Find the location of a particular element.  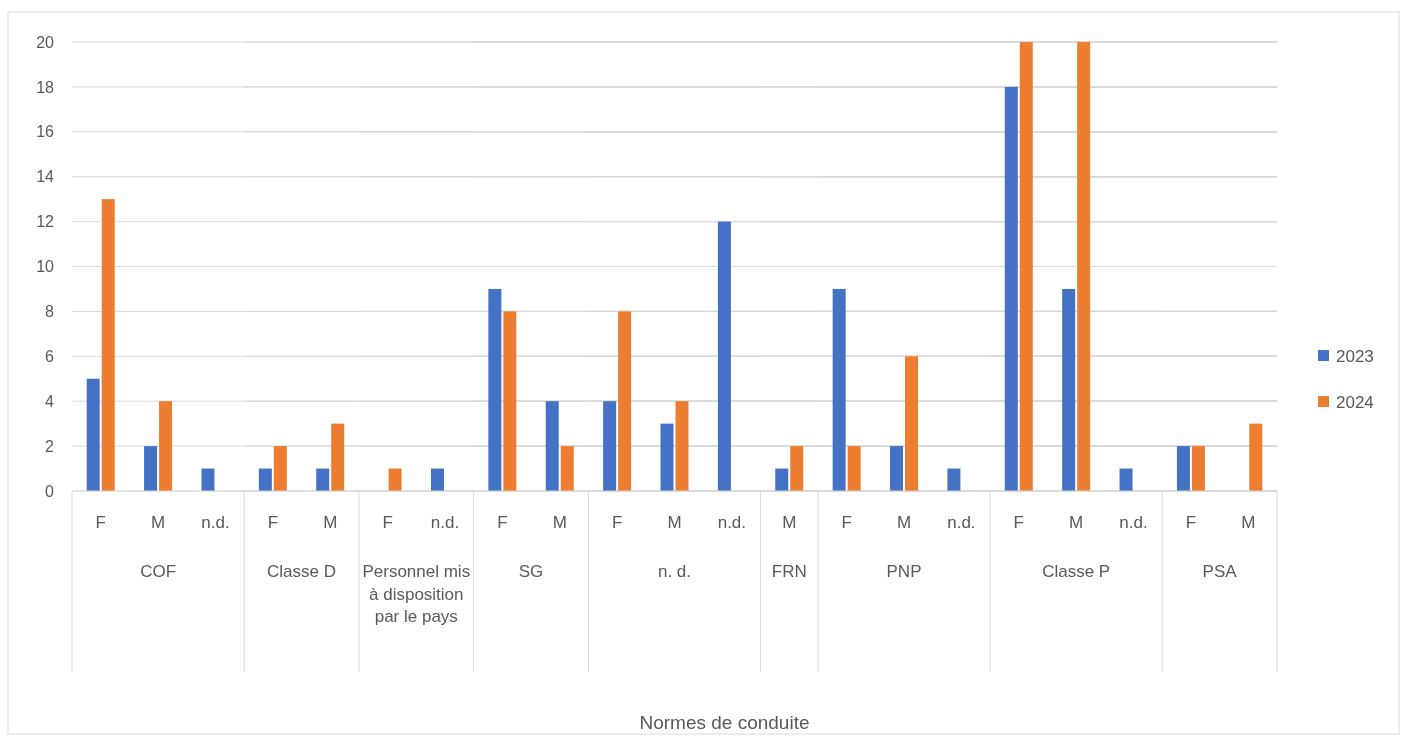

x-axis-title: COF is located at coordinates (158, 571).